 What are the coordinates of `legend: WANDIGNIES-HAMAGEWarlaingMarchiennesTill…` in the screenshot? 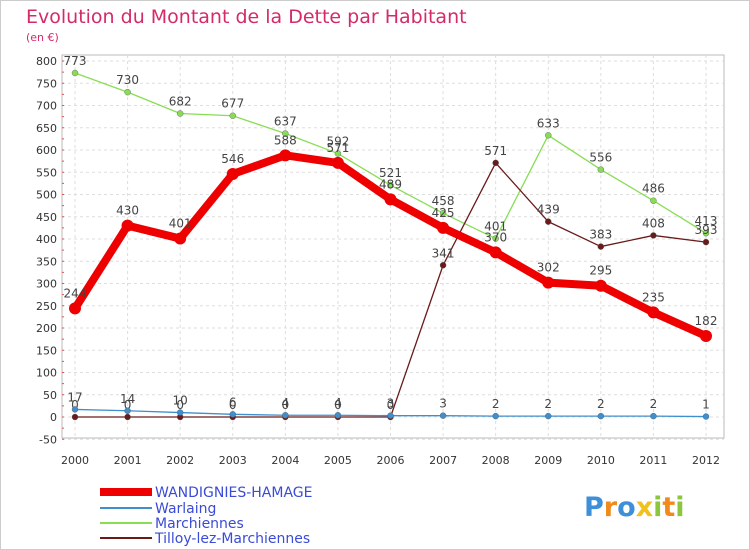 It's located at (206, 516).